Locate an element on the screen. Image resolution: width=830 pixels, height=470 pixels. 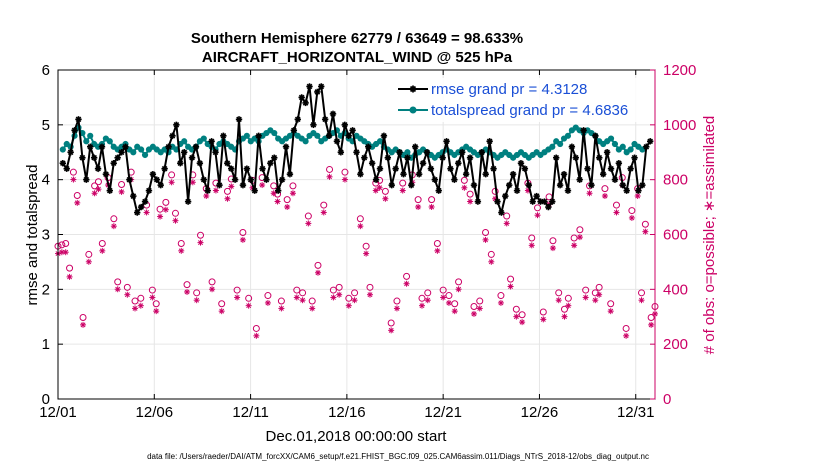
left-tick-label: 4 is located at coordinates (46, 180).